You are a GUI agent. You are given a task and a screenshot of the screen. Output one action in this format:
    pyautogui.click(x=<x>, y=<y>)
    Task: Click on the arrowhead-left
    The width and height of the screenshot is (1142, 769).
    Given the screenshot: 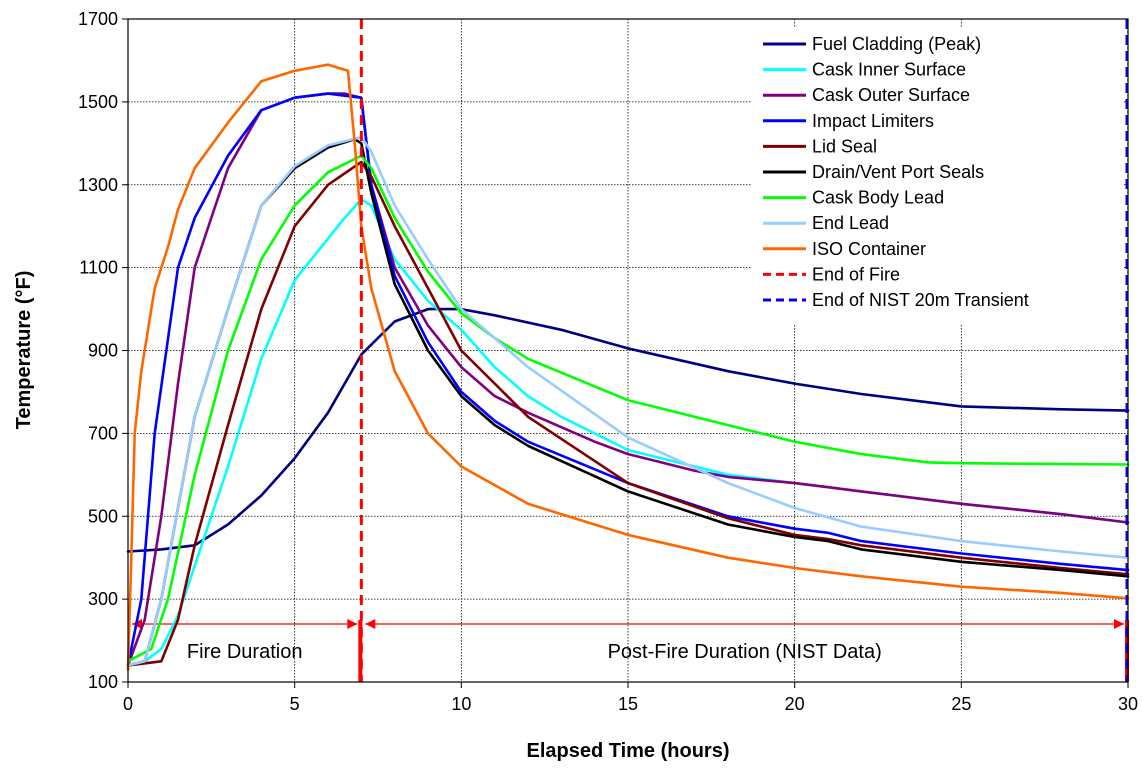 What is the action you would take?
    pyautogui.click(x=370, y=623)
    